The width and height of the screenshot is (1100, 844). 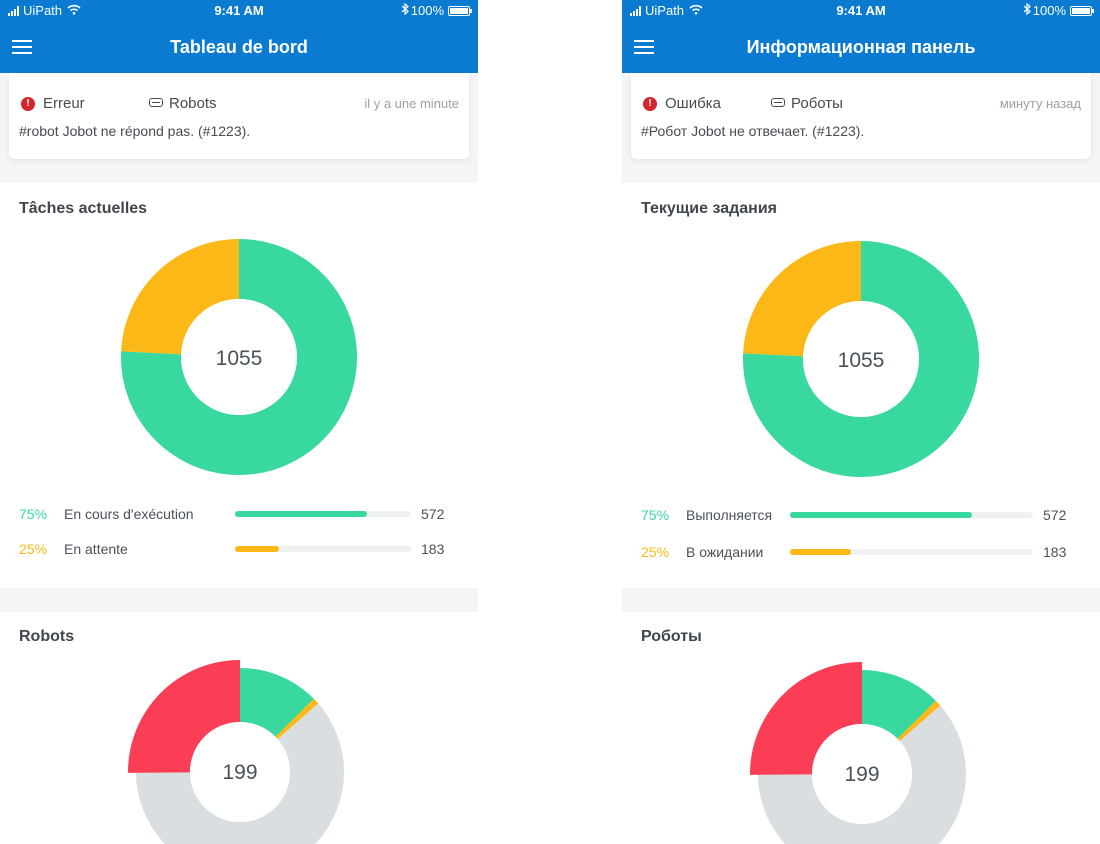 I want to click on legend-label: Выполняется, so click(x=729, y=515).